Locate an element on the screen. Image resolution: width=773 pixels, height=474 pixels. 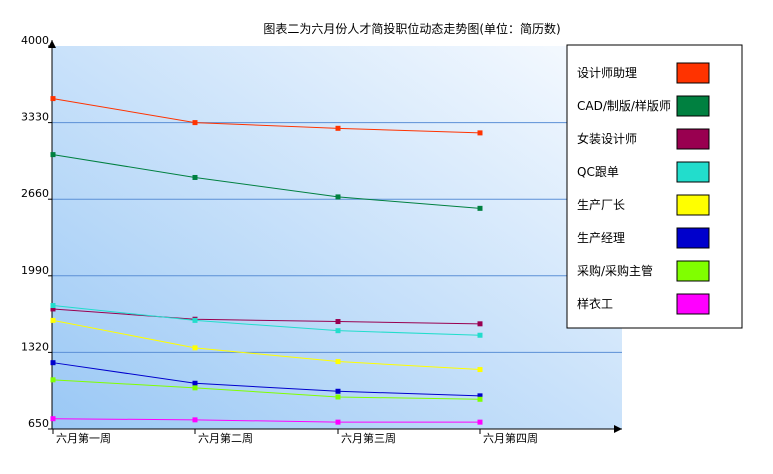
y-tick-label: 1320 is located at coordinates (35, 346).